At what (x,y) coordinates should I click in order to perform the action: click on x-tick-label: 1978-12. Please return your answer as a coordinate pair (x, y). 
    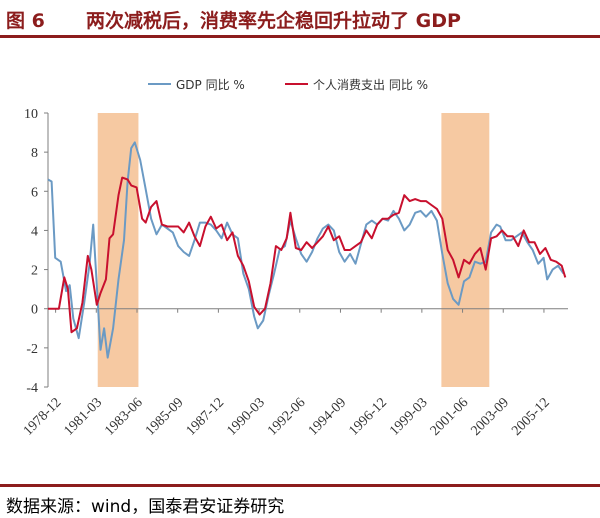
    Looking at the image, I should click on (43, 417).